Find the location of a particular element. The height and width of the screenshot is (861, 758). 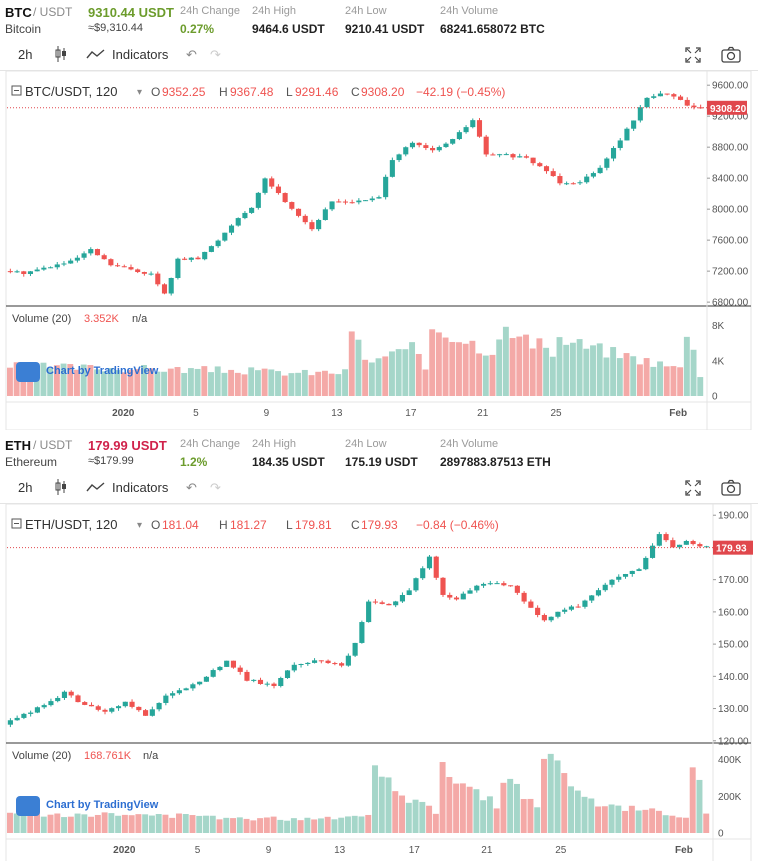

volume-legend-value: 3.352K is located at coordinates (102, 319).